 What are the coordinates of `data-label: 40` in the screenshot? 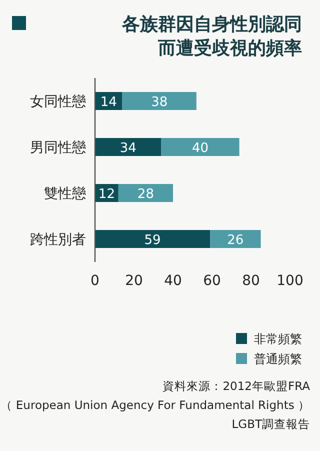 It's located at (200, 148).